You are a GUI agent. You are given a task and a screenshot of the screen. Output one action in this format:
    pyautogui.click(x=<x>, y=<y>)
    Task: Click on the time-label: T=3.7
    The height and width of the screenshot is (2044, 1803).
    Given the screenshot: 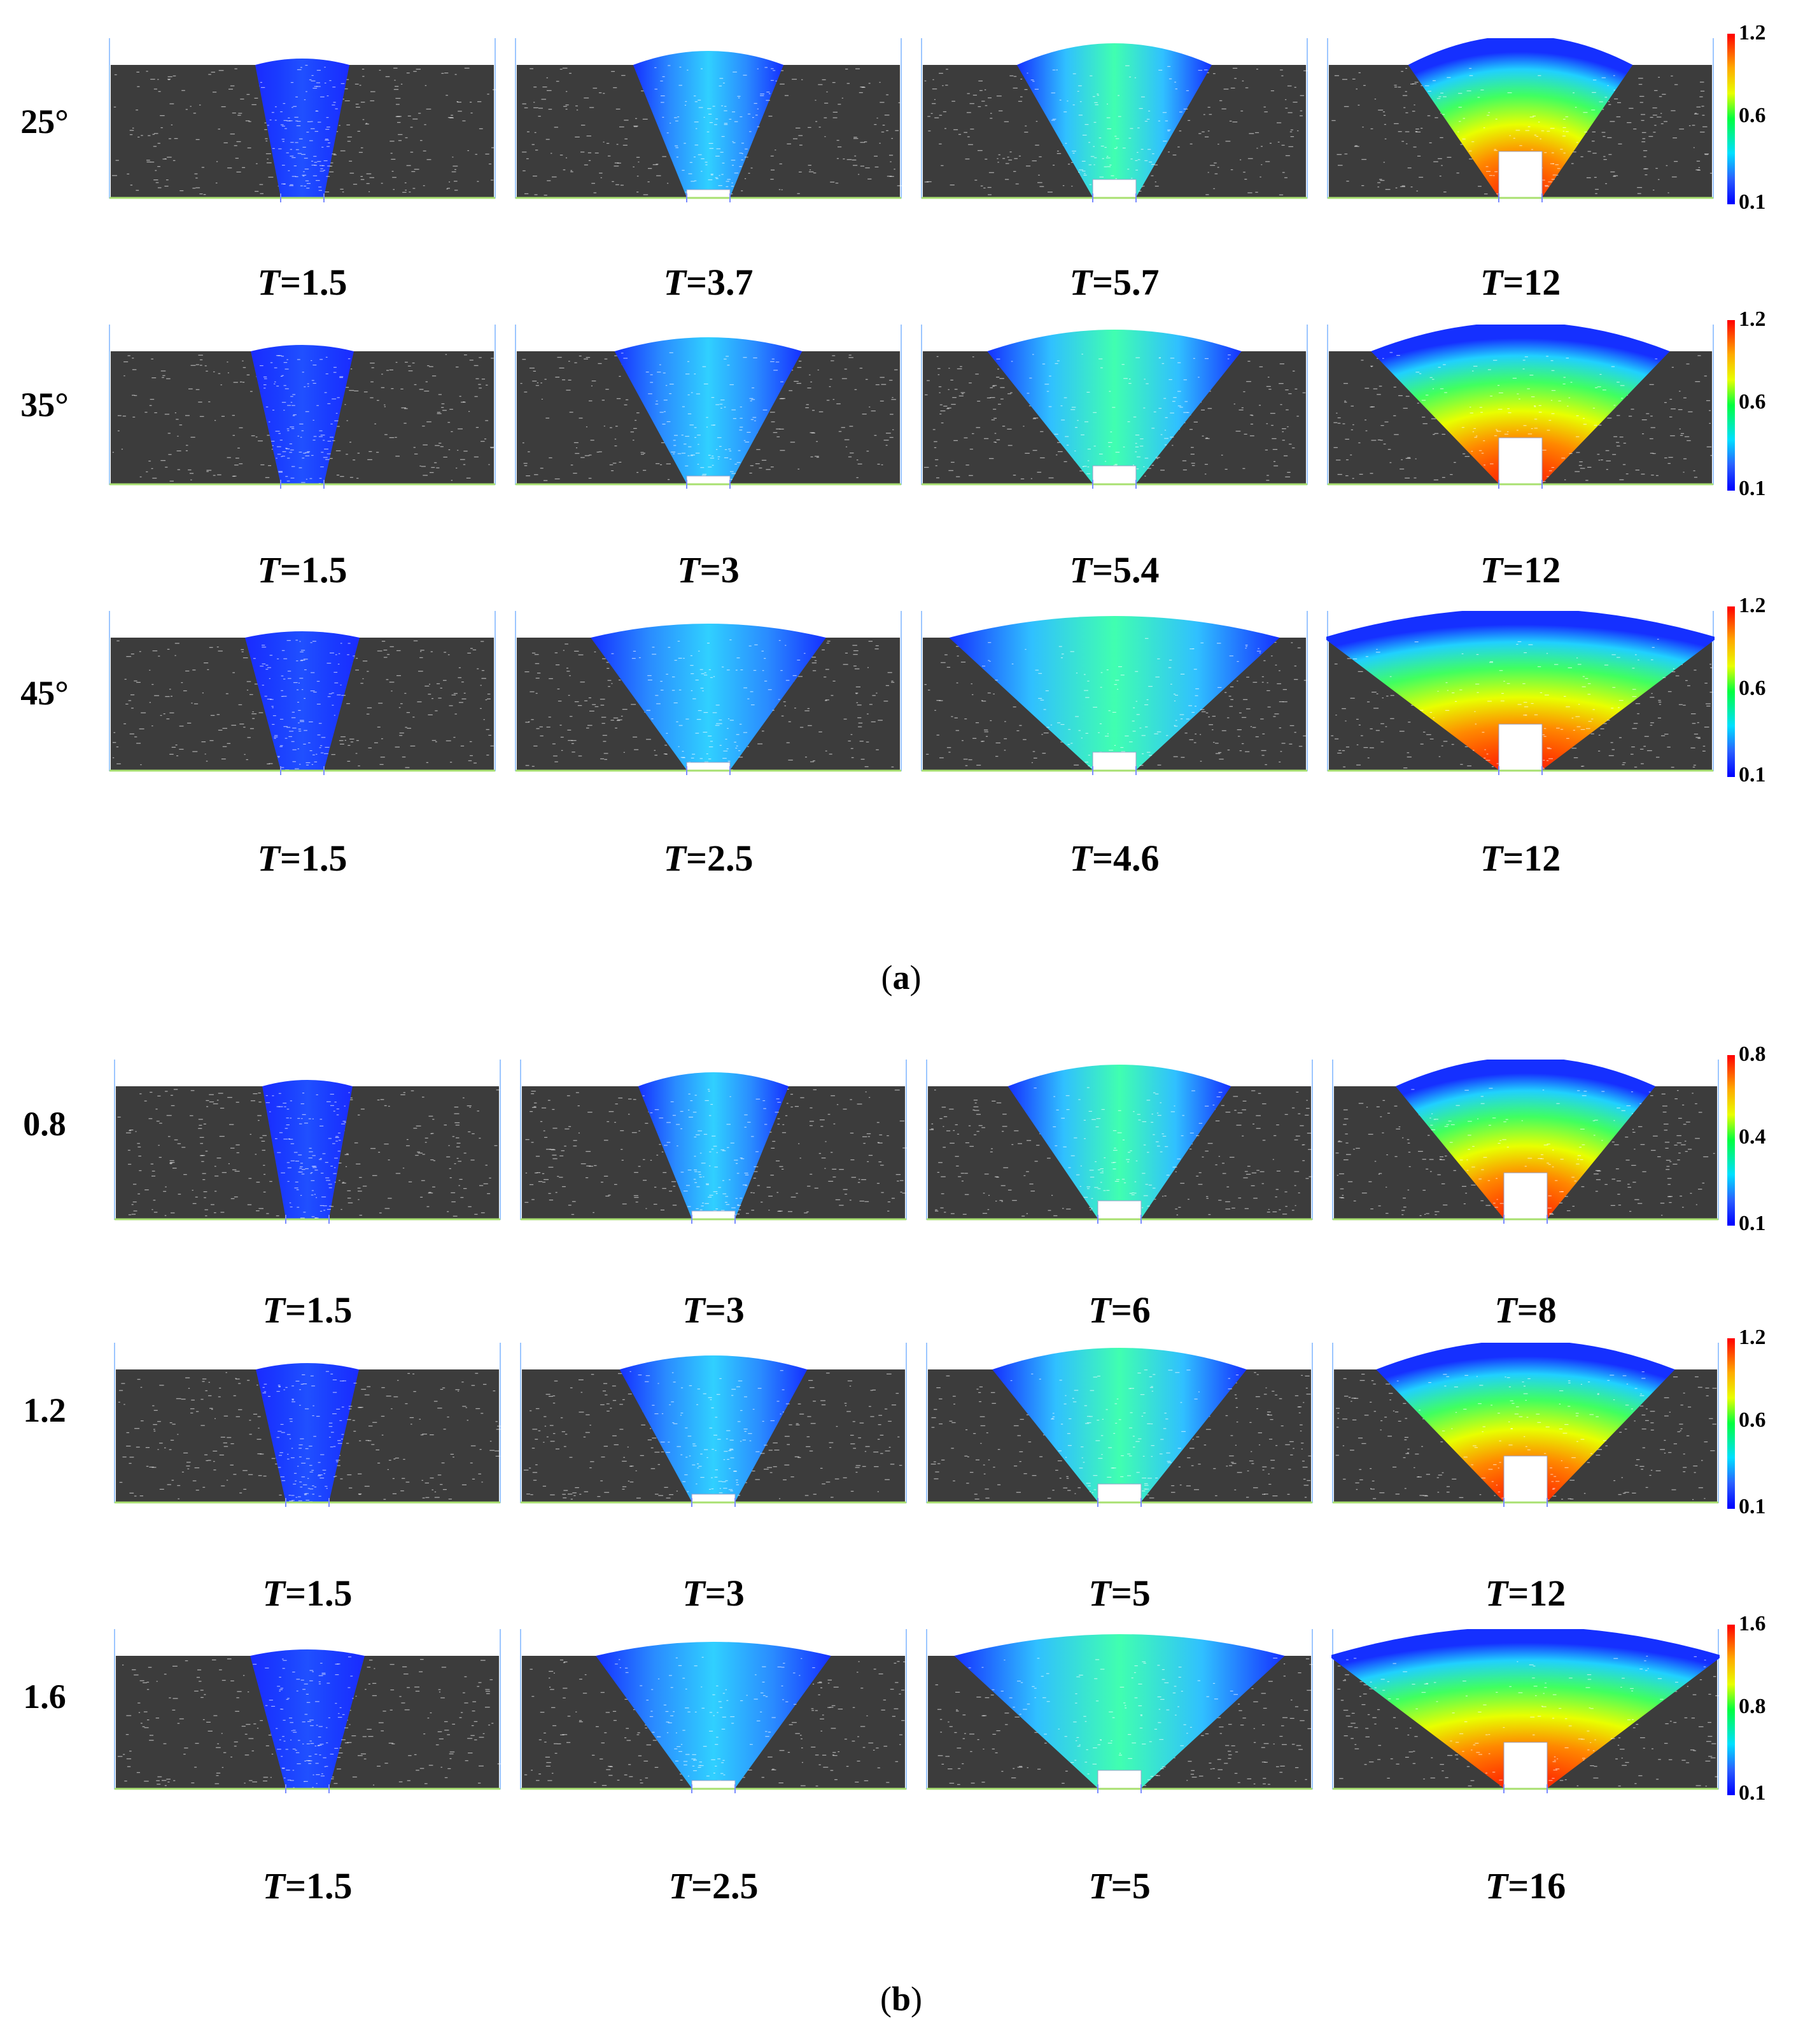 What is the action you would take?
    pyautogui.click(x=708, y=282)
    